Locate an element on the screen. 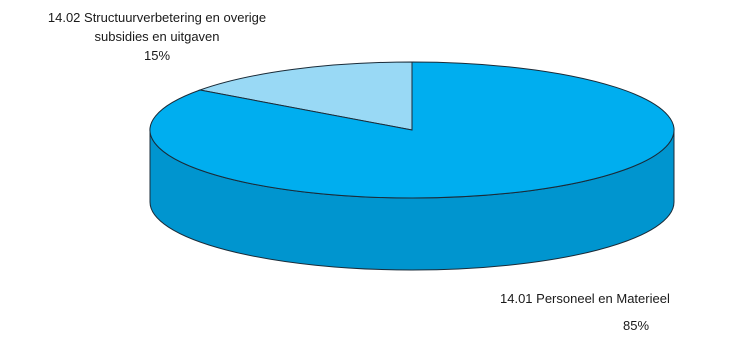 The image size is (732, 337). slice-label-line1: 14.01 Personeel en Materieel is located at coordinates (585, 298).